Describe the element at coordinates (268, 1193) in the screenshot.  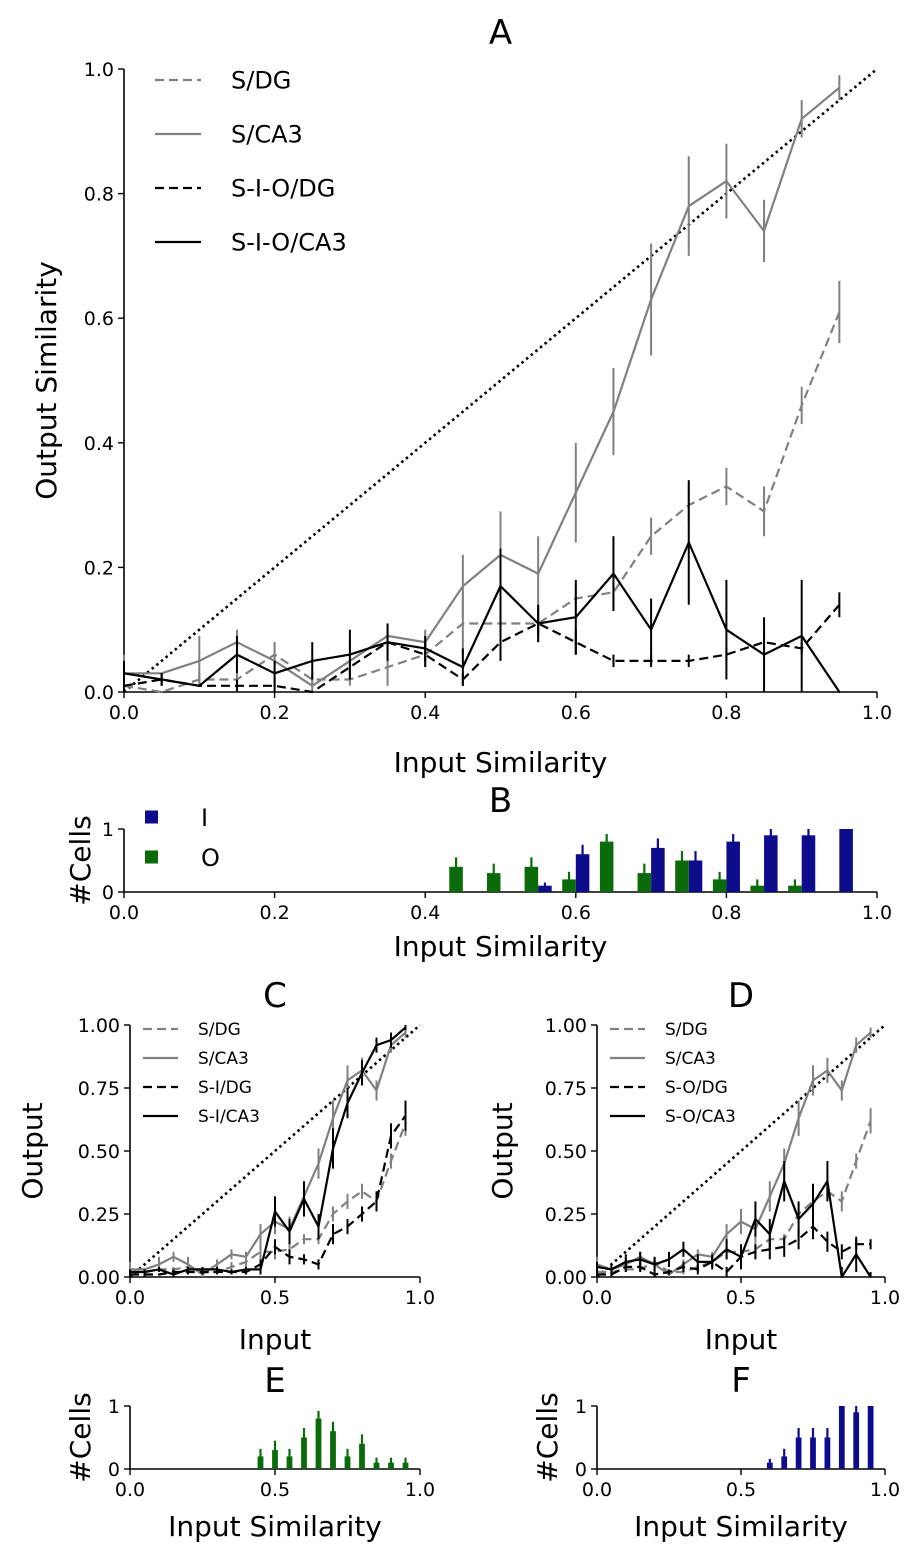
I see `series-s-dg` at that location.